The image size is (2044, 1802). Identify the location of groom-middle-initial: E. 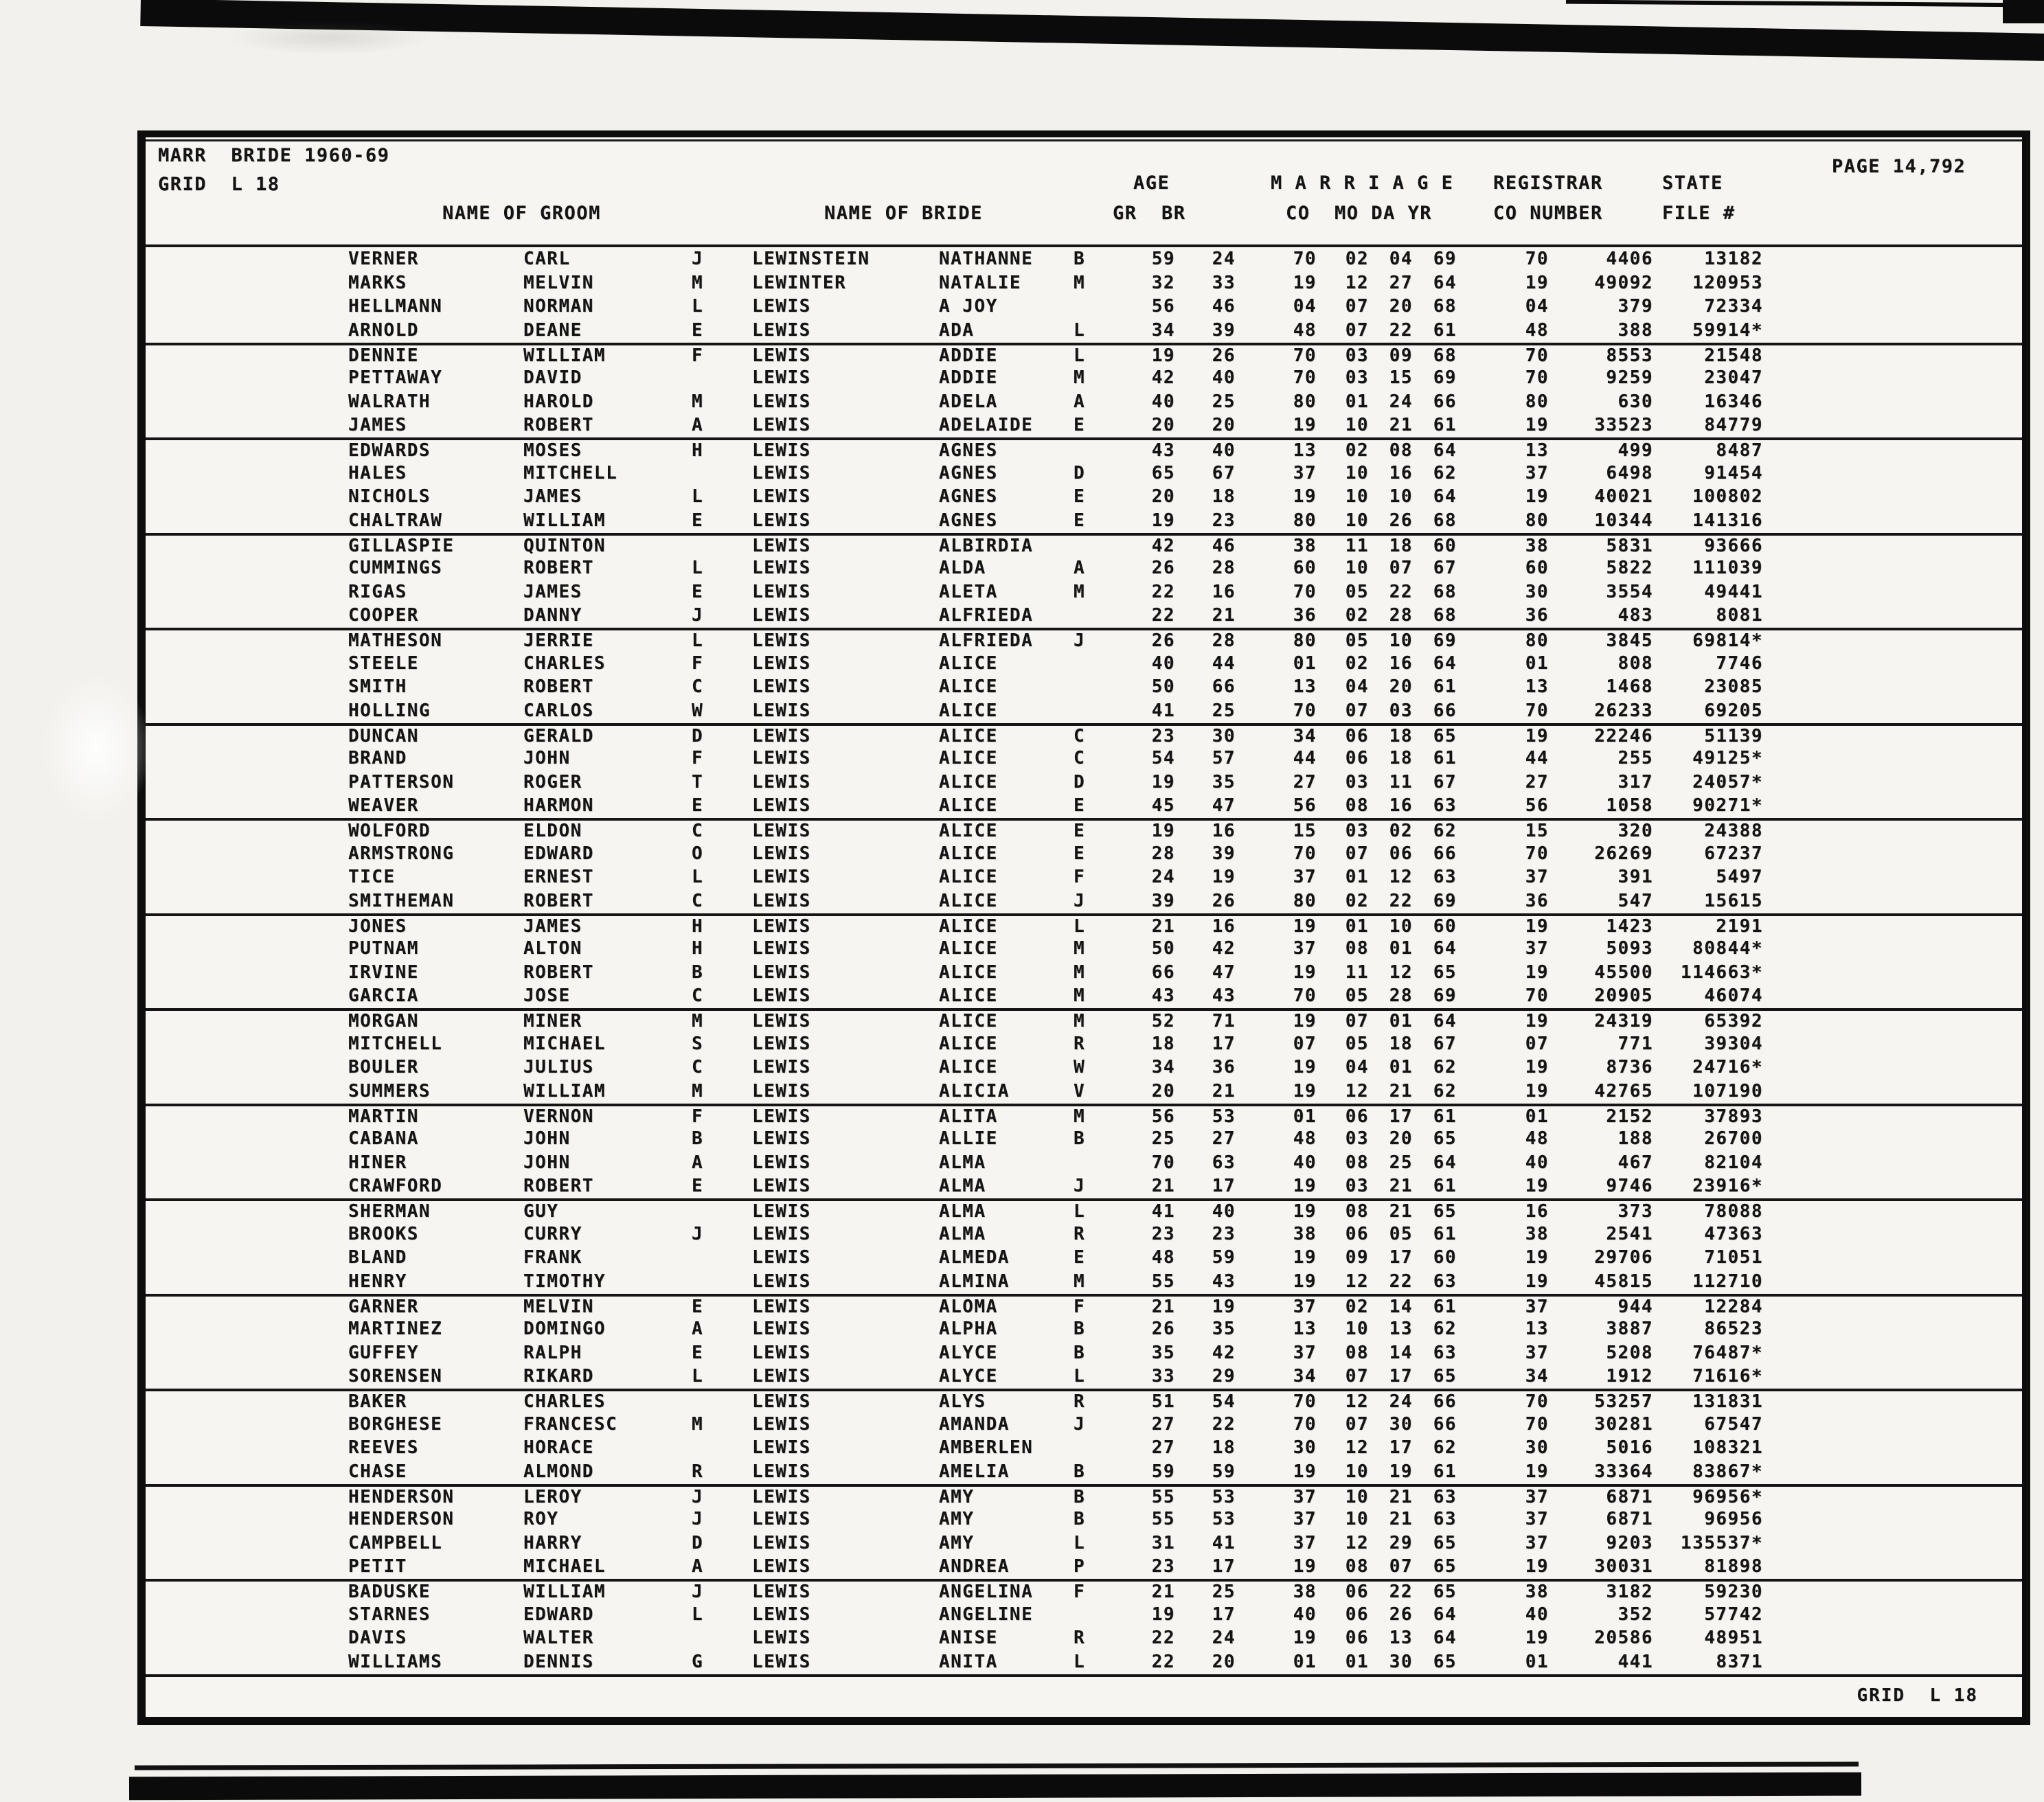
(698, 330).